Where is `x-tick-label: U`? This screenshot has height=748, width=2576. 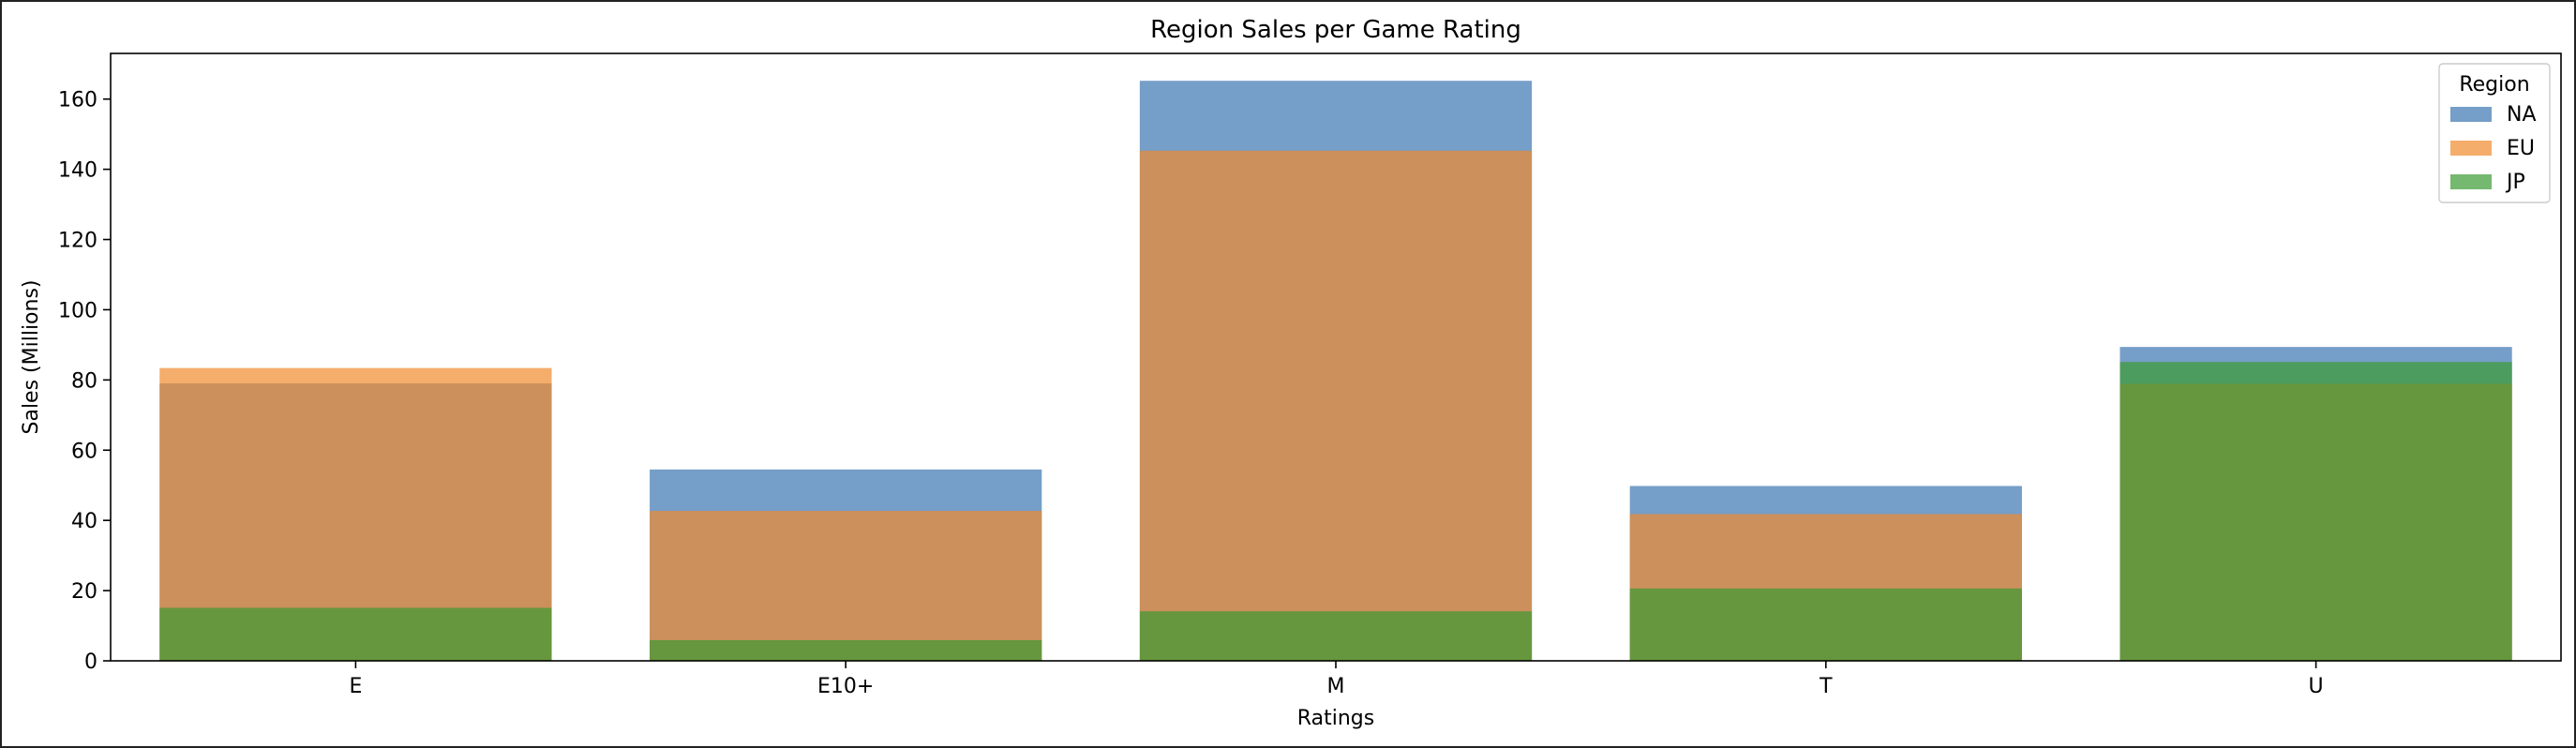 x-tick-label: U is located at coordinates (2317, 686).